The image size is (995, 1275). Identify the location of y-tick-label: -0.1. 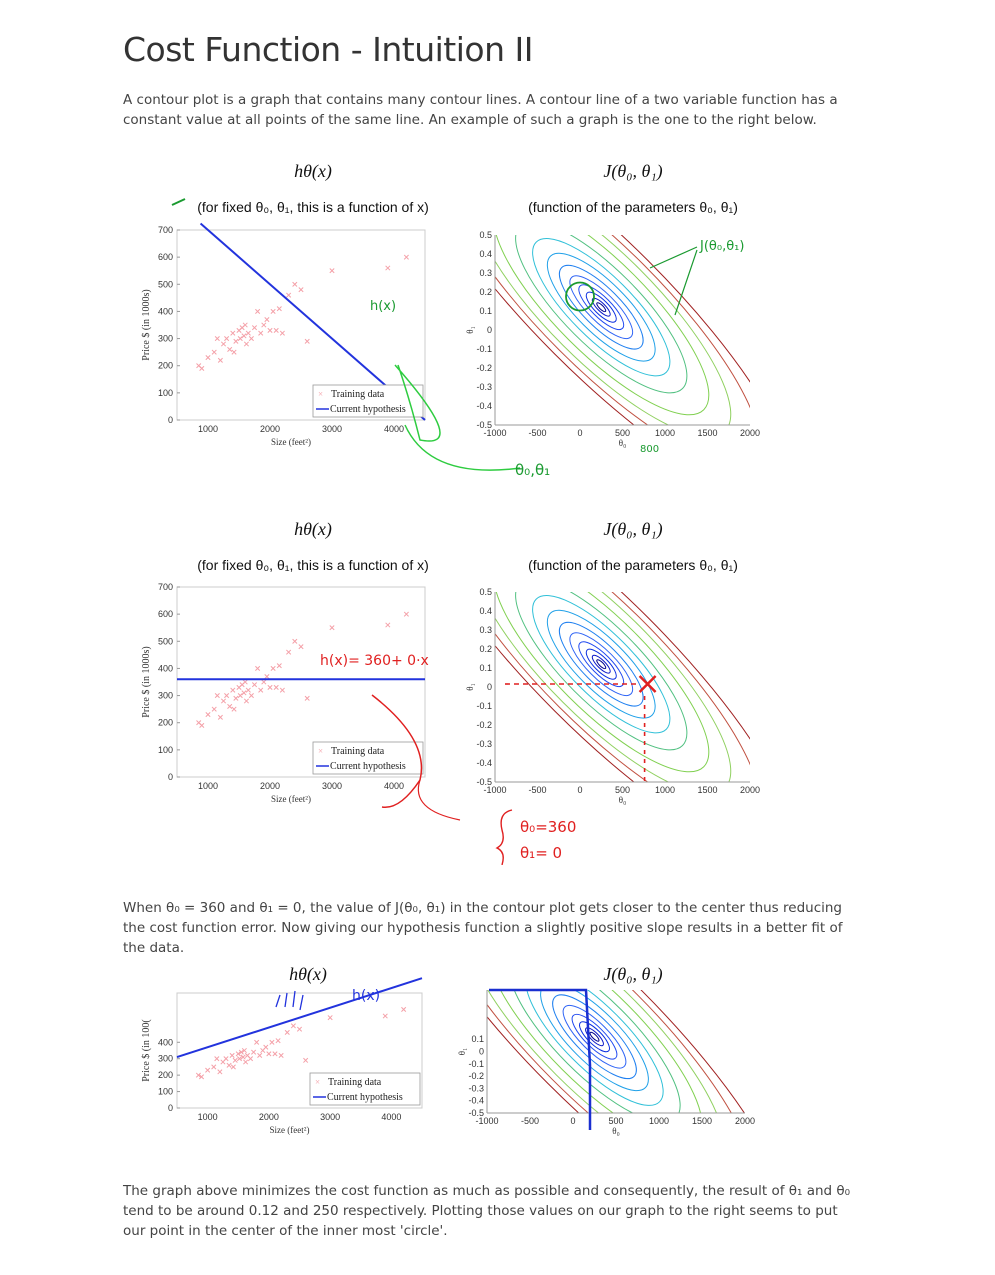
(484, 349).